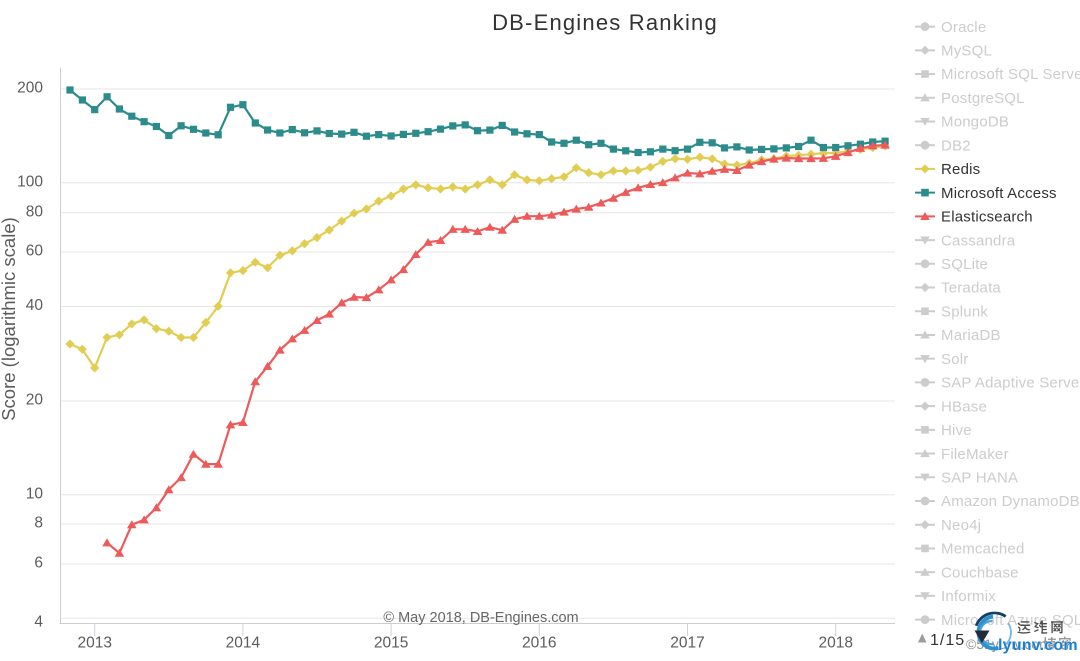 This screenshot has width=1080, height=661. I want to click on svg-text: Memcached, so click(983, 549).